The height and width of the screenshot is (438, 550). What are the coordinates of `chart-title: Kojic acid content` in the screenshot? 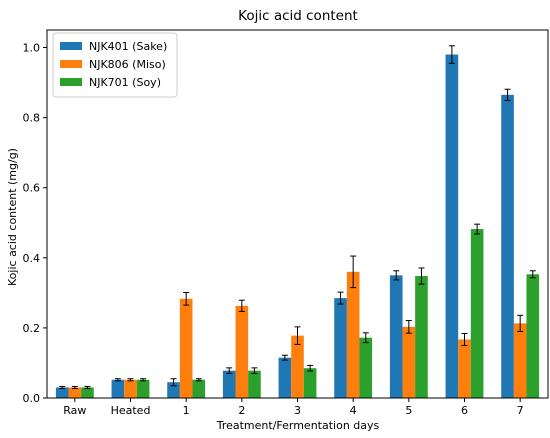 It's located at (298, 16).